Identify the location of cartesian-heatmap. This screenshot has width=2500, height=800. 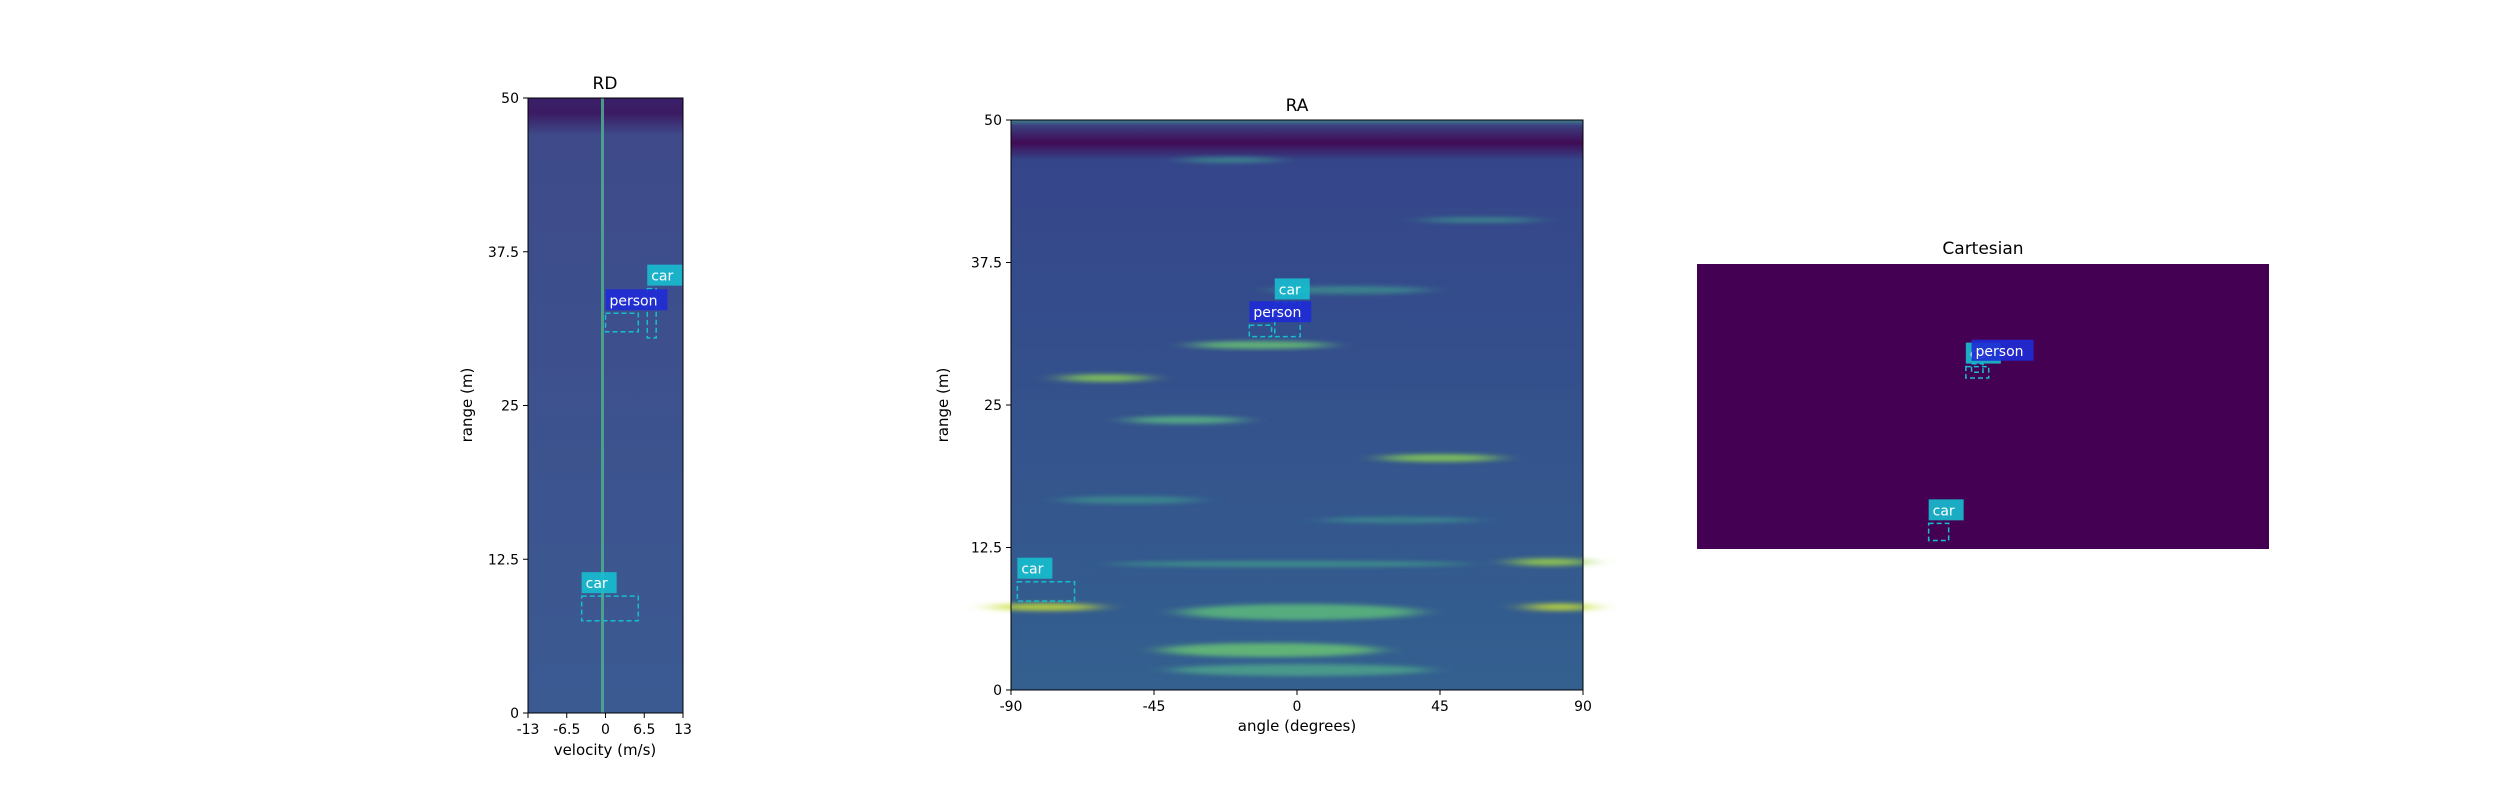
(1983, 406).